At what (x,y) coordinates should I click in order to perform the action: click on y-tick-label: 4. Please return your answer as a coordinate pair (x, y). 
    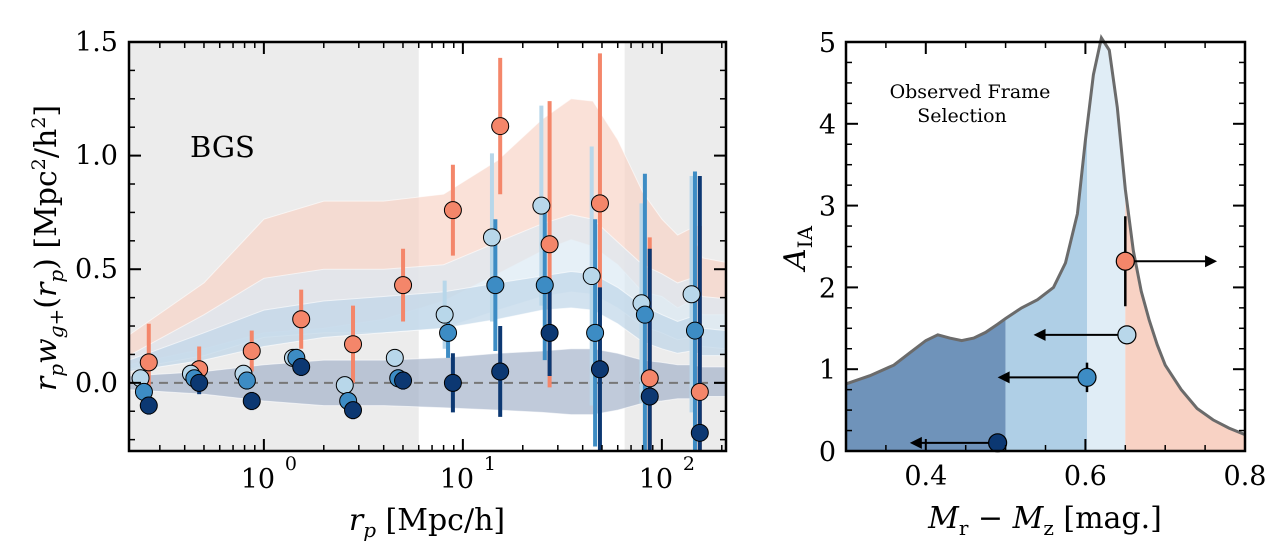
    Looking at the image, I should click on (827, 125).